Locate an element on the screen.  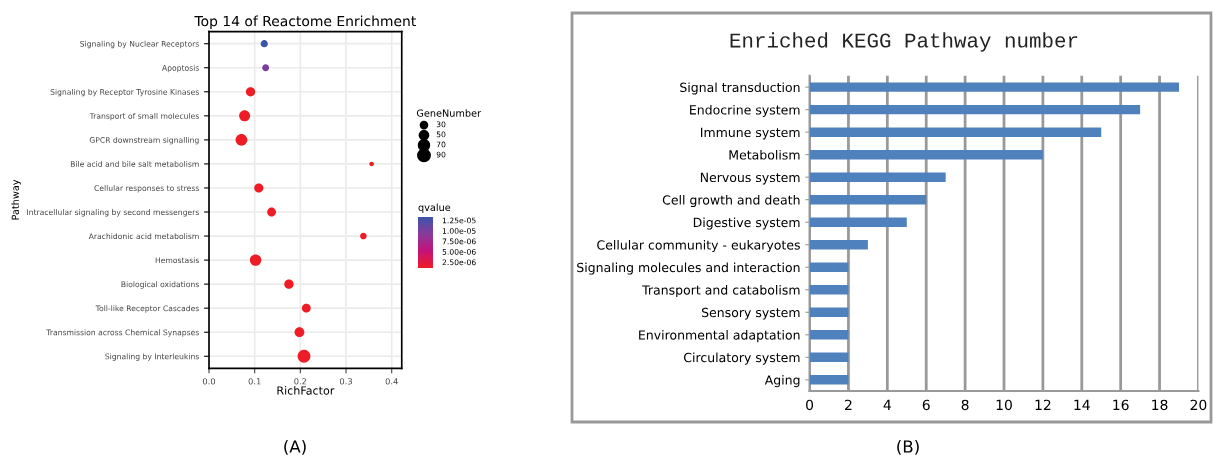
text: (B) is located at coordinates (908, 447).